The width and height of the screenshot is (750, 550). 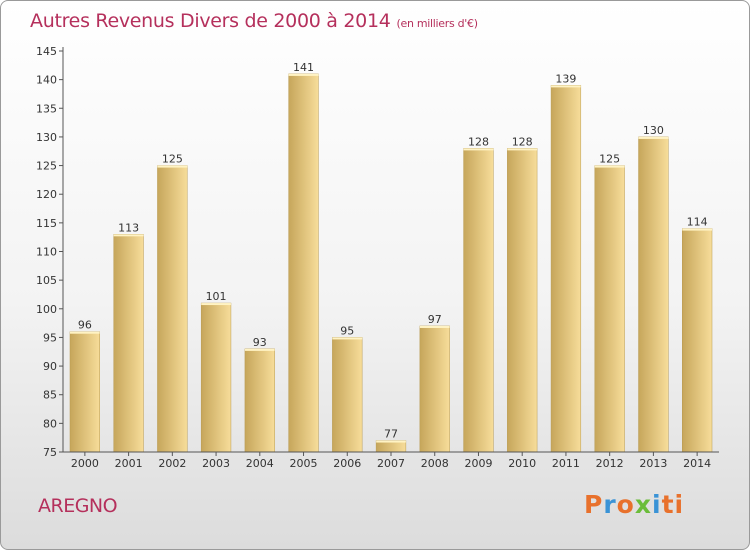 What do you see at coordinates (216, 296) in the screenshot?
I see `bar-value-label: 101` at bounding box center [216, 296].